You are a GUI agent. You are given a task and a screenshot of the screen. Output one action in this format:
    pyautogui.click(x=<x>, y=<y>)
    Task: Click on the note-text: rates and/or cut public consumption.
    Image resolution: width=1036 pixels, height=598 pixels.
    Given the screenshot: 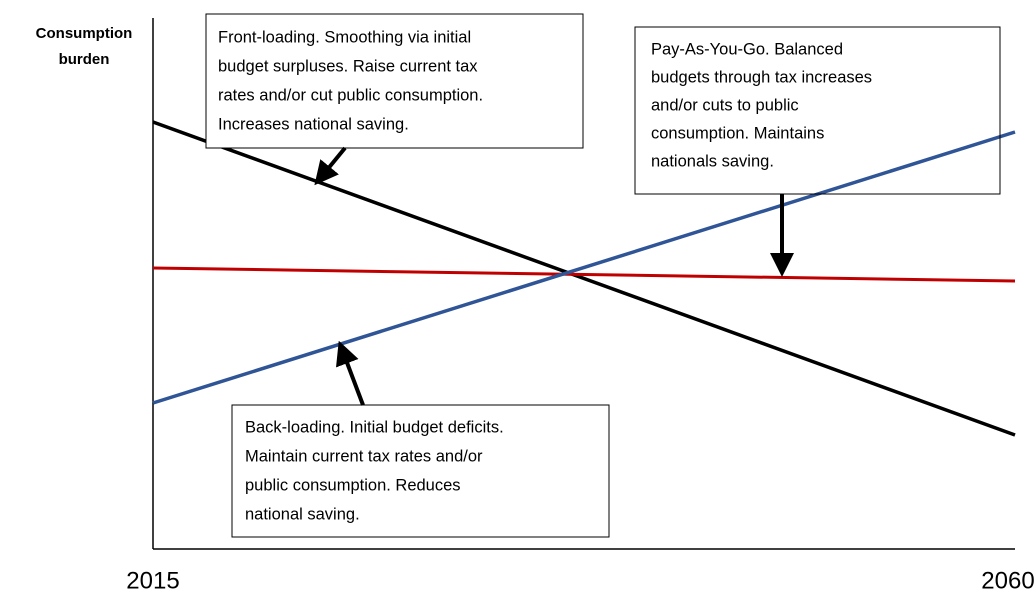 What is the action you would take?
    pyautogui.click(x=350, y=95)
    